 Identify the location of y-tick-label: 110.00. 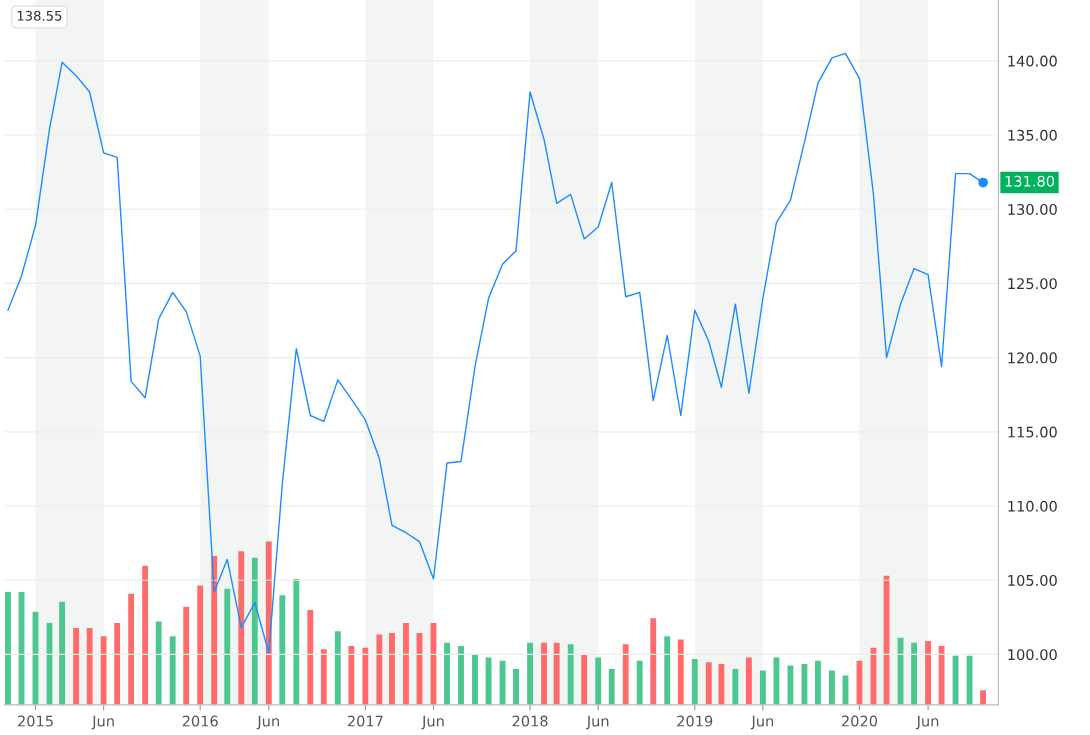
(1032, 506).